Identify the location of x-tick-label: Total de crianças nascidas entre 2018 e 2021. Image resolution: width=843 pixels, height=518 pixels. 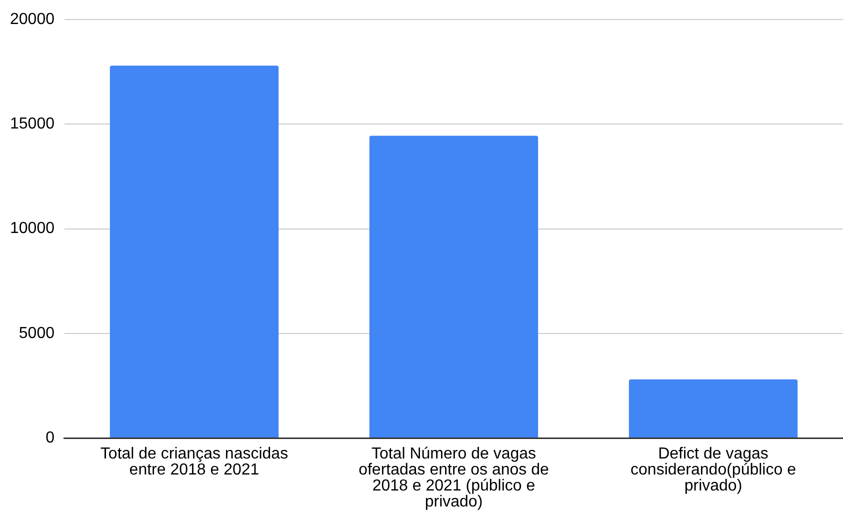
(194, 461).